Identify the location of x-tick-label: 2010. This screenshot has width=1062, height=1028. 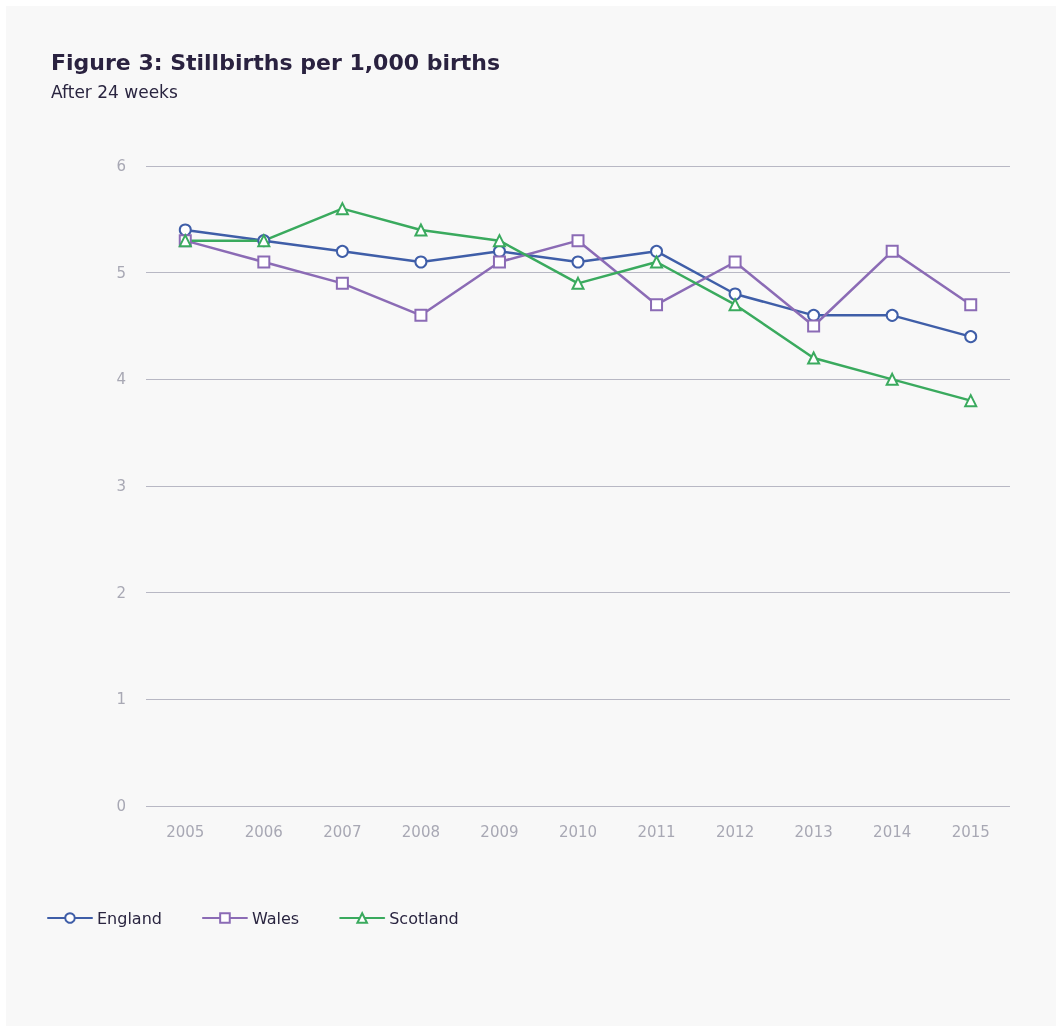
(578, 831).